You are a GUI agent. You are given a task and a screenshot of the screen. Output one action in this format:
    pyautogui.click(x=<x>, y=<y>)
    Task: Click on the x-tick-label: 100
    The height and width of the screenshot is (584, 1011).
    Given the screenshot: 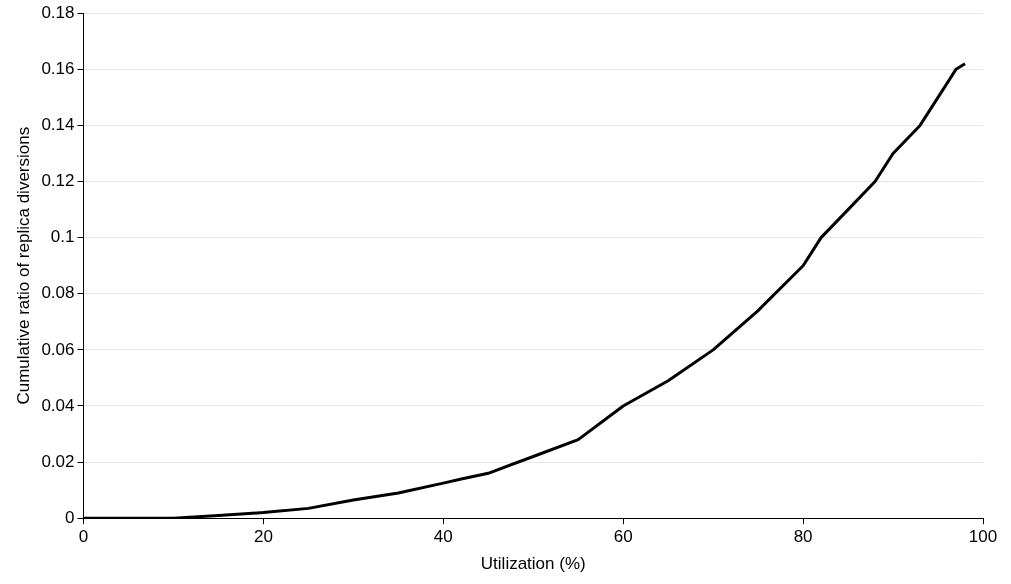 What is the action you would take?
    pyautogui.click(x=983, y=537)
    